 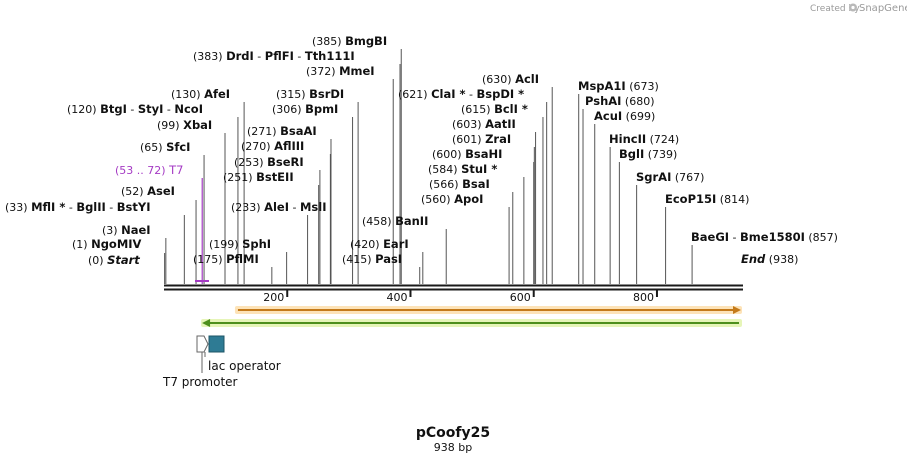 I want to click on site-ecop15i: EcoP15I (814), so click(x=707, y=199).